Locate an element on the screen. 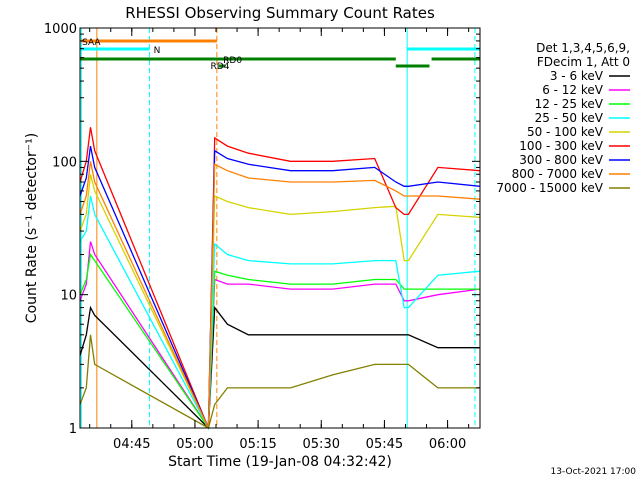 This screenshot has height=480, width=640. y-tick-label-1: 10 is located at coordinates (68, 296).